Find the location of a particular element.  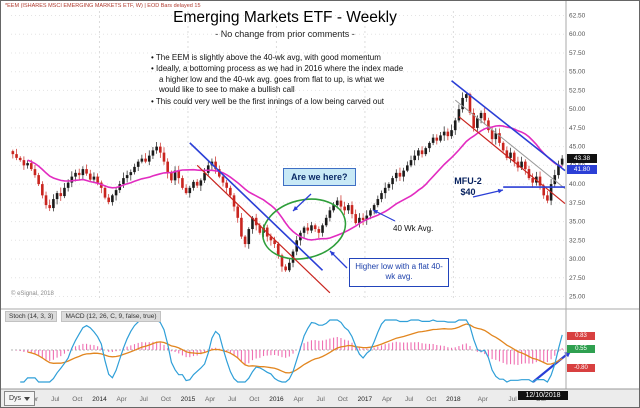

interval-dropdown: Dys is located at coordinates (20, 398).